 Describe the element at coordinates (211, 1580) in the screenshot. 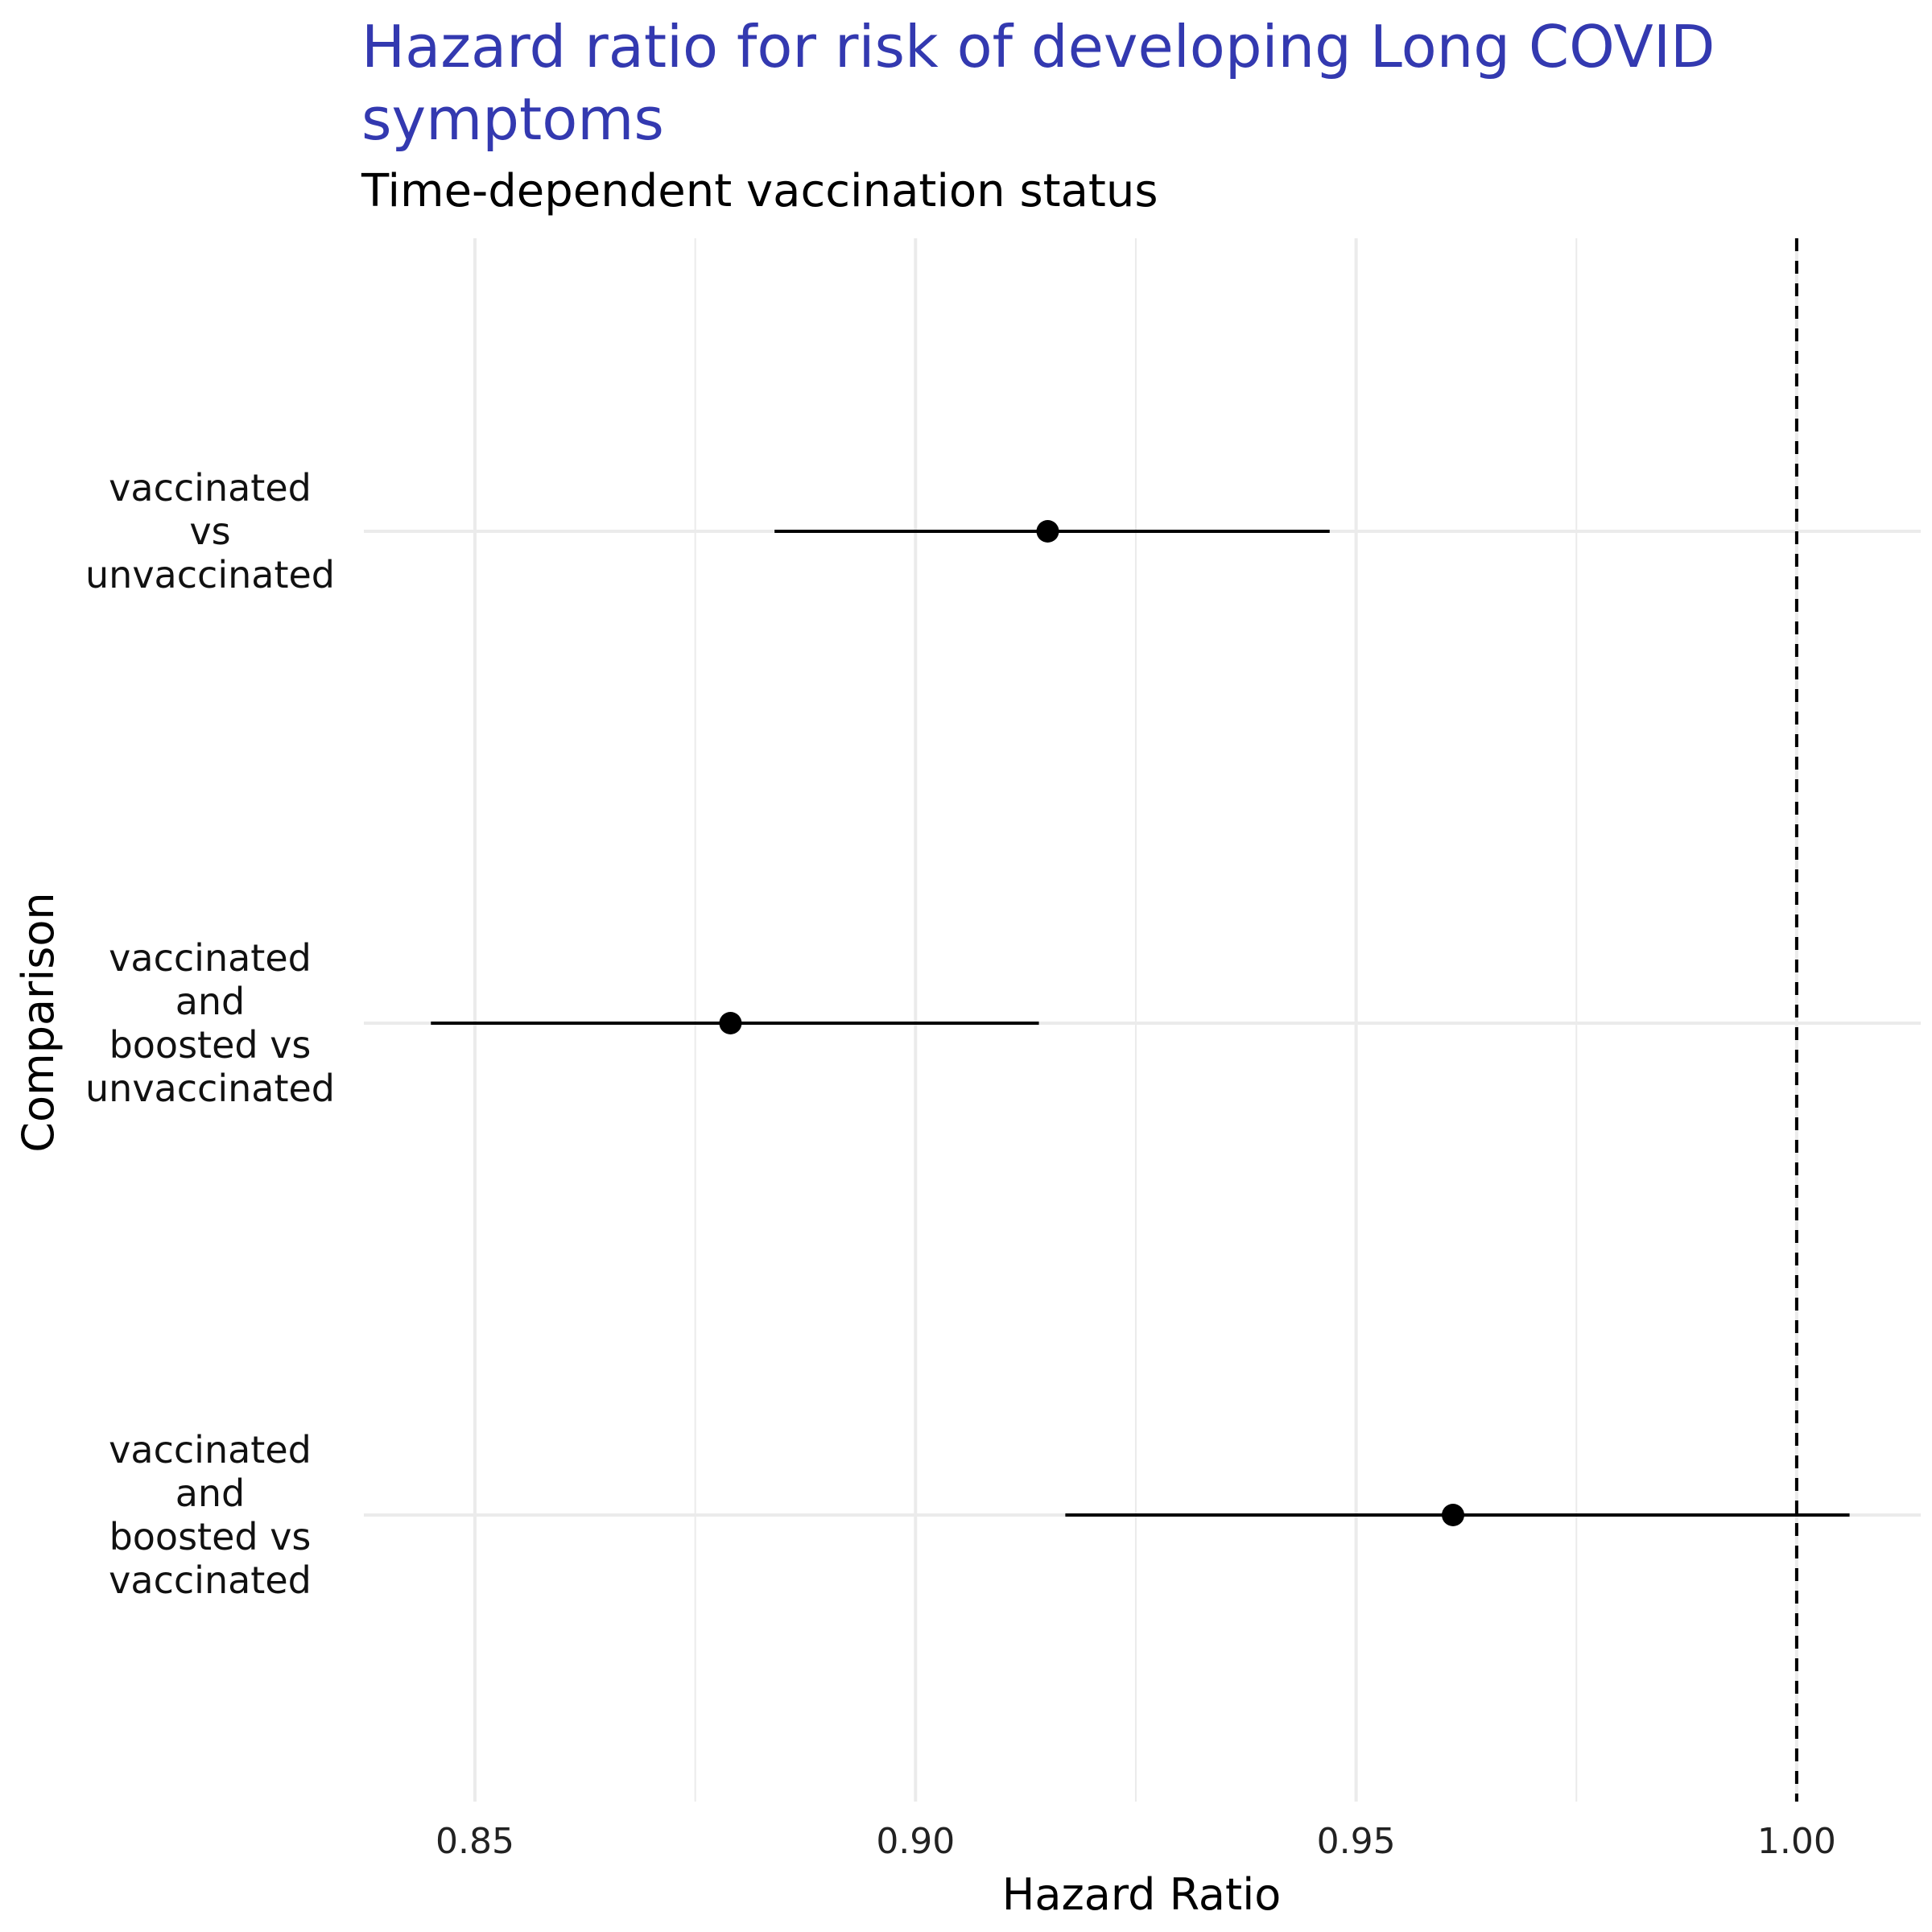

I see `y-category-label-2-line-3: vaccinated` at that location.